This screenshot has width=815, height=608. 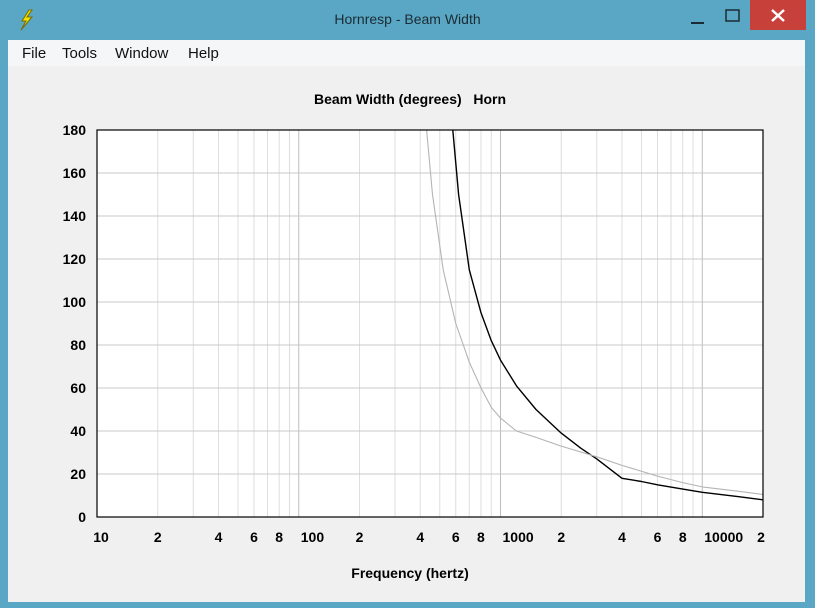 What do you see at coordinates (723, 537) in the screenshot?
I see `x-tick-label: 10000` at bounding box center [723, 537].